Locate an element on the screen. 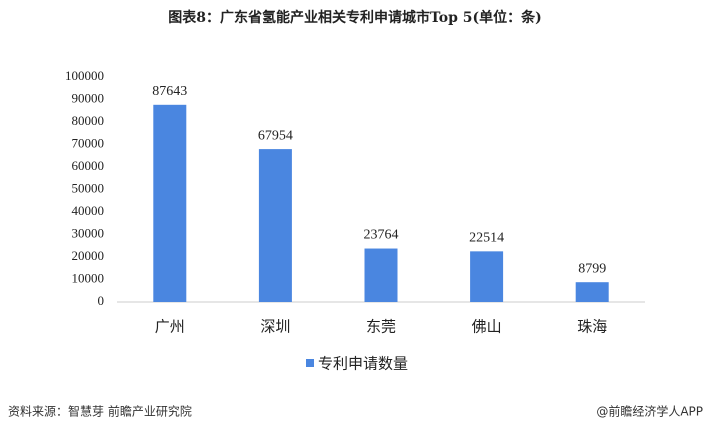  credit: @前瞻经济学人APP is located at coordinates (649, 411).